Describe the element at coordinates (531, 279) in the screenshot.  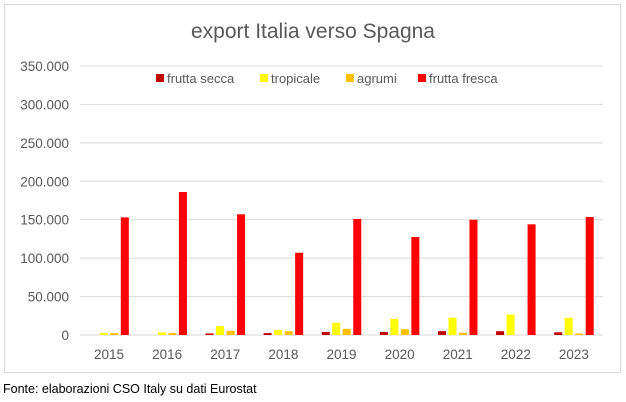
I see `bar-frutta-fresca-2022` at that location.